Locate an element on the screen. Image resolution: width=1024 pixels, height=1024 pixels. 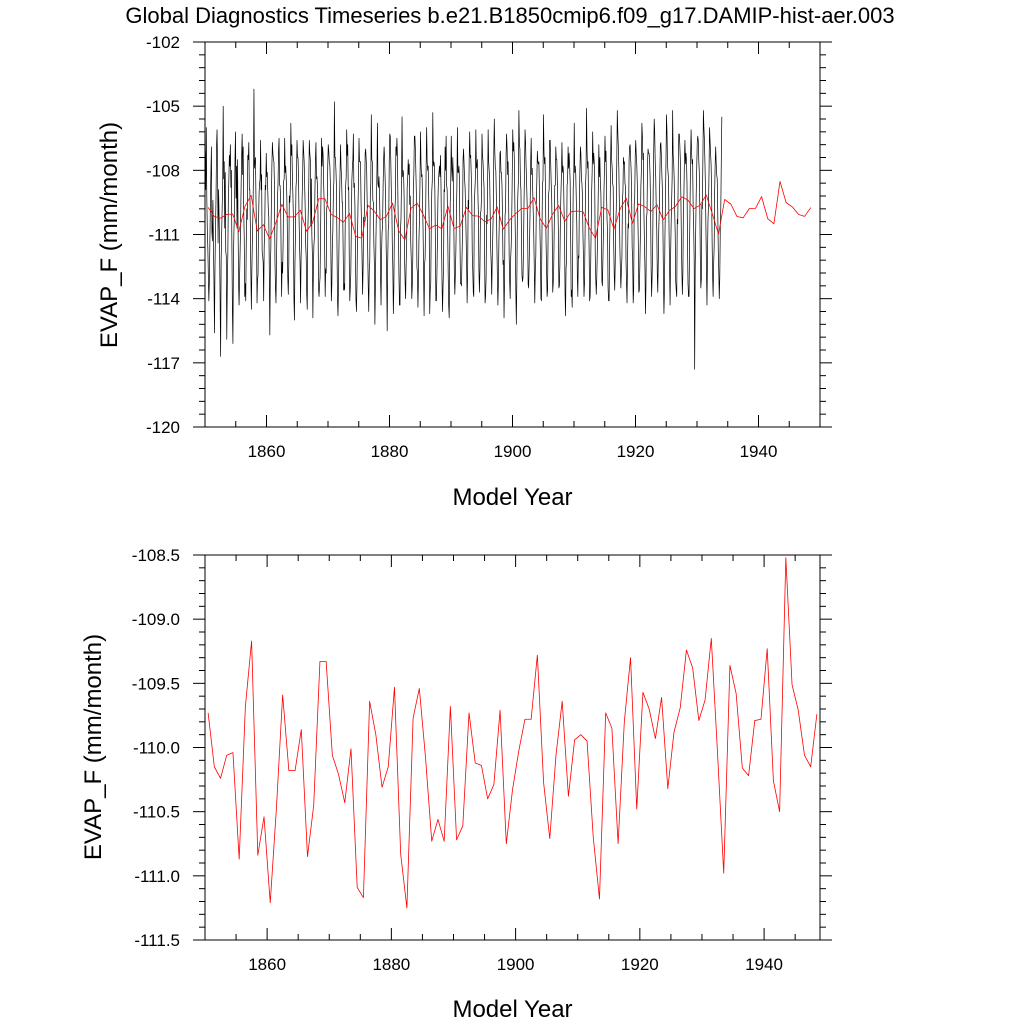
bottom-panel-x-tick-label: 1880 is located at coordinates (391, 964).